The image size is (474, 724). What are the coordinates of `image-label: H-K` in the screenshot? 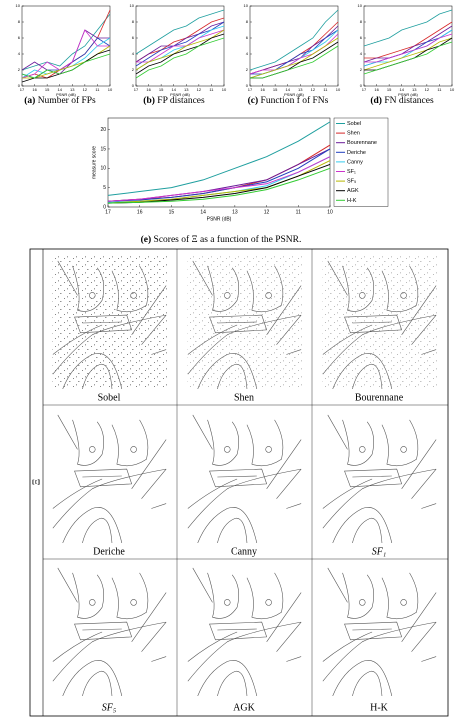 It's located at (379, 707).